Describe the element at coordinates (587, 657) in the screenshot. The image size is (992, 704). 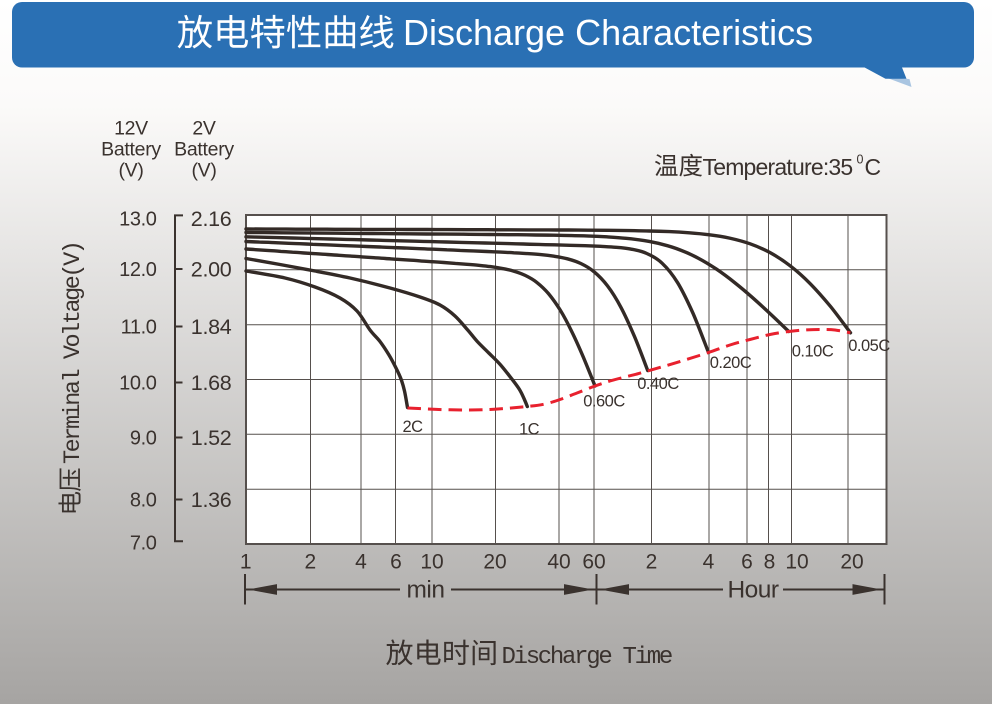
I see `svg-text: Discharge Time` at that location.